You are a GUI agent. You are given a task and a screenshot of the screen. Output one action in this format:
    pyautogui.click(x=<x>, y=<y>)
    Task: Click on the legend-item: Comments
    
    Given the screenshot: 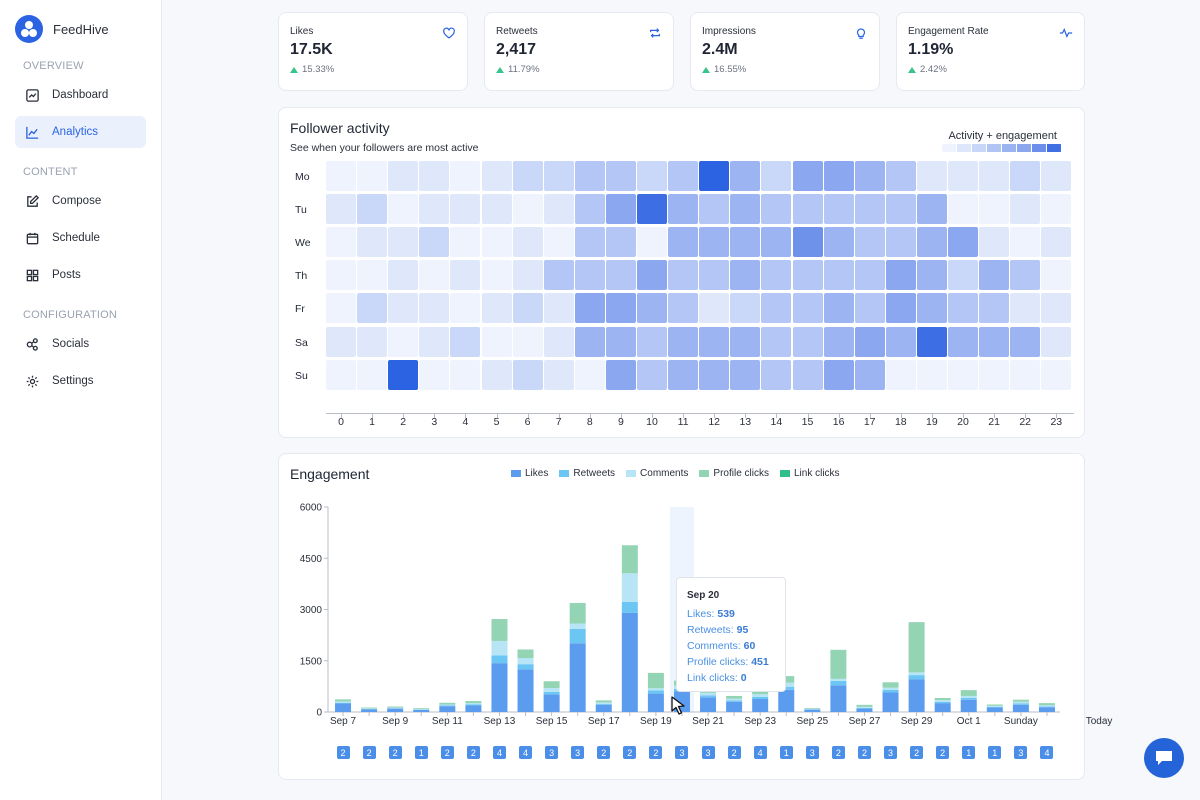 What is the action you would take?
    pyautogui.click(x=657, y=473)
    